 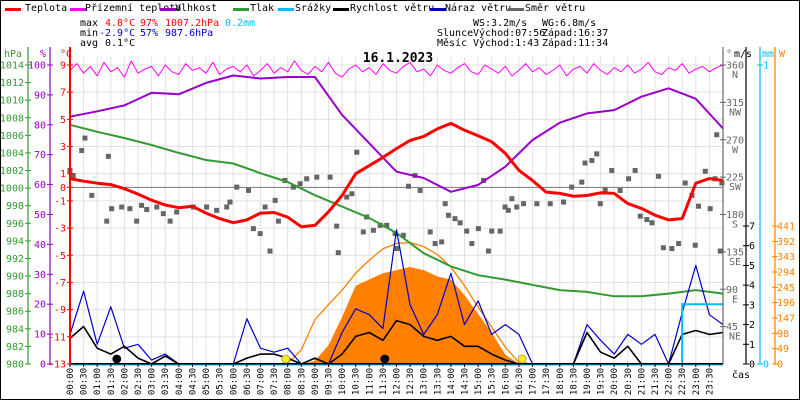 What do you see at coordinates (752, 227) in the screenshot?
I see `axis-tick-label-wind: 7` at bounding box center [752, 227].